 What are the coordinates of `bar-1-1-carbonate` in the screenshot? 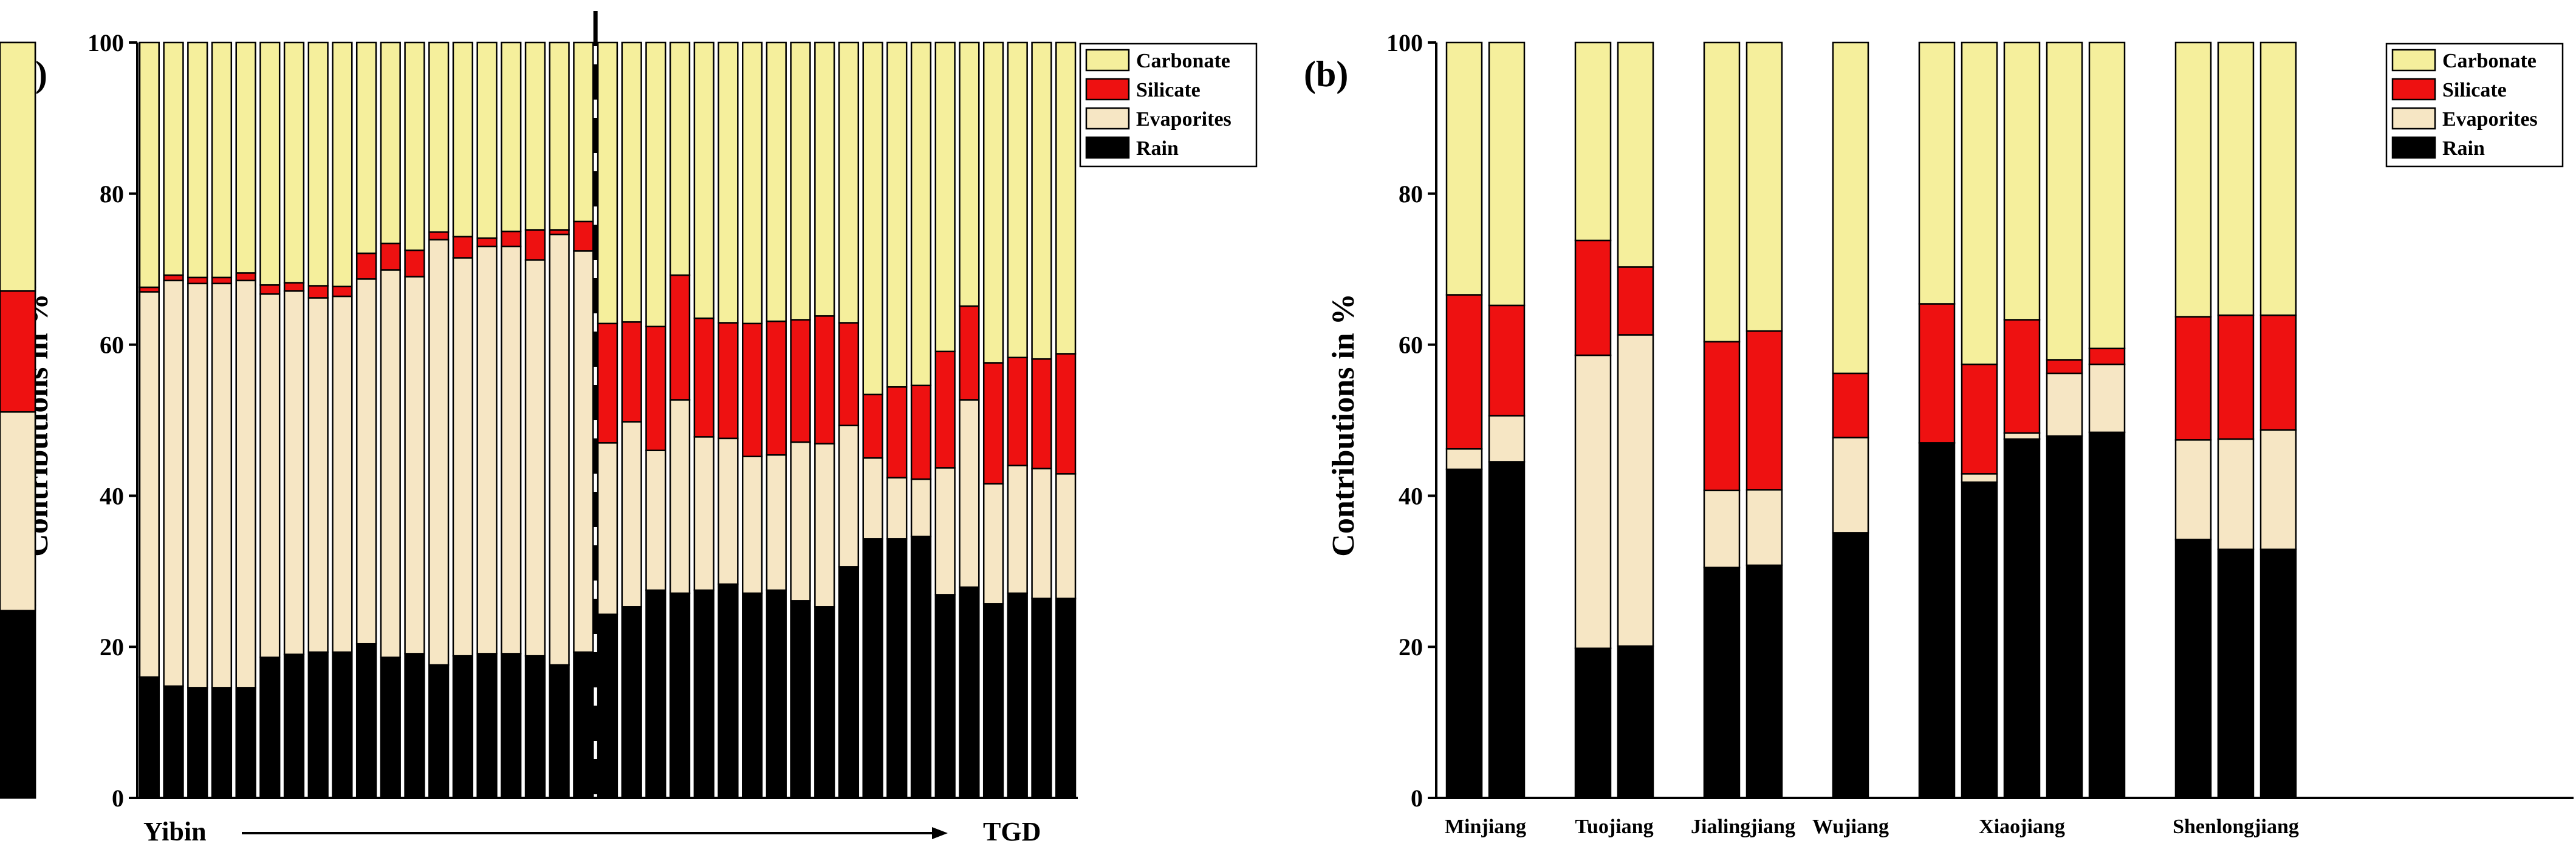 It's located at (1507, 174).